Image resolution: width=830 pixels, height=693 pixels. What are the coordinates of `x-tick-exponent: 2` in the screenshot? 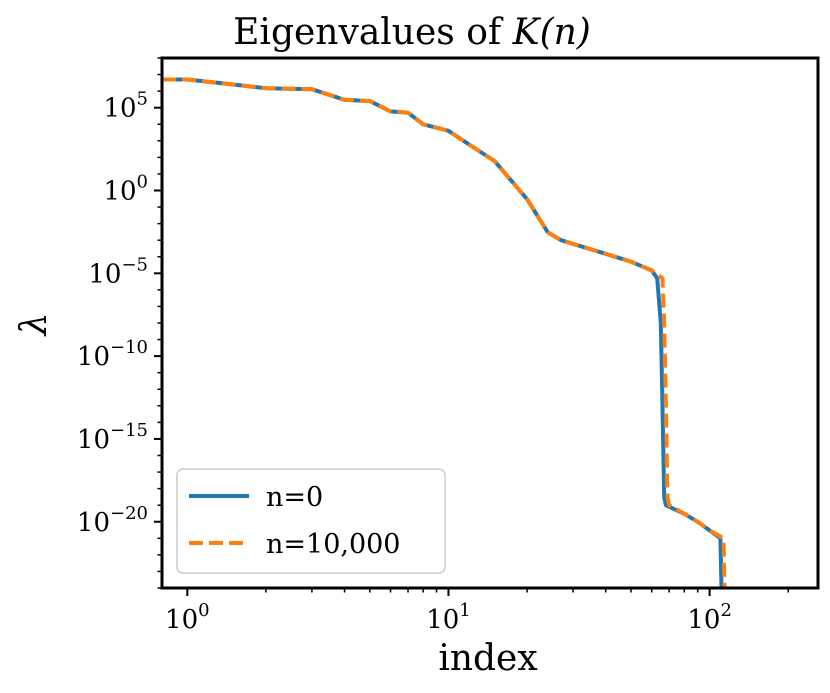 It's located at (725, 610).